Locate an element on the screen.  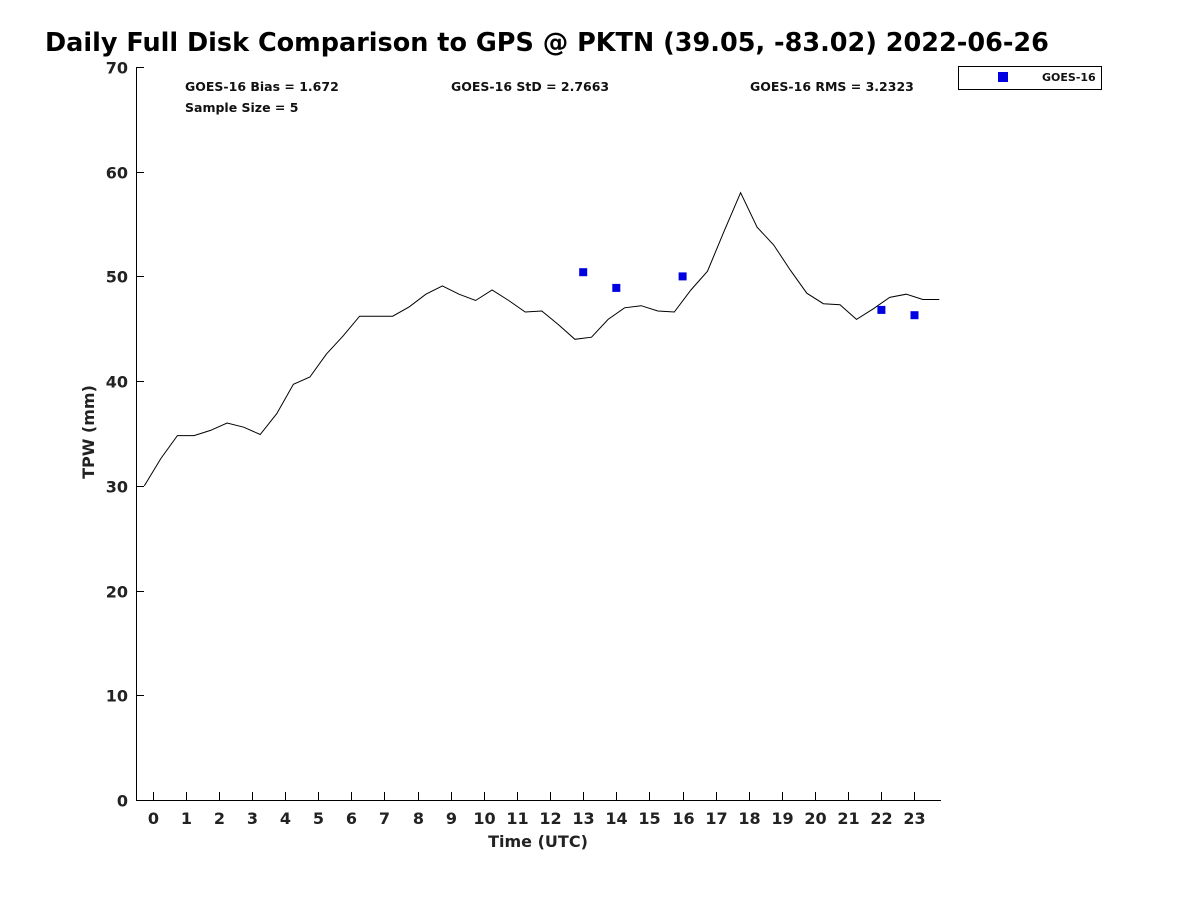
x-tick-label: 1 is located at coordinates (186, 818).